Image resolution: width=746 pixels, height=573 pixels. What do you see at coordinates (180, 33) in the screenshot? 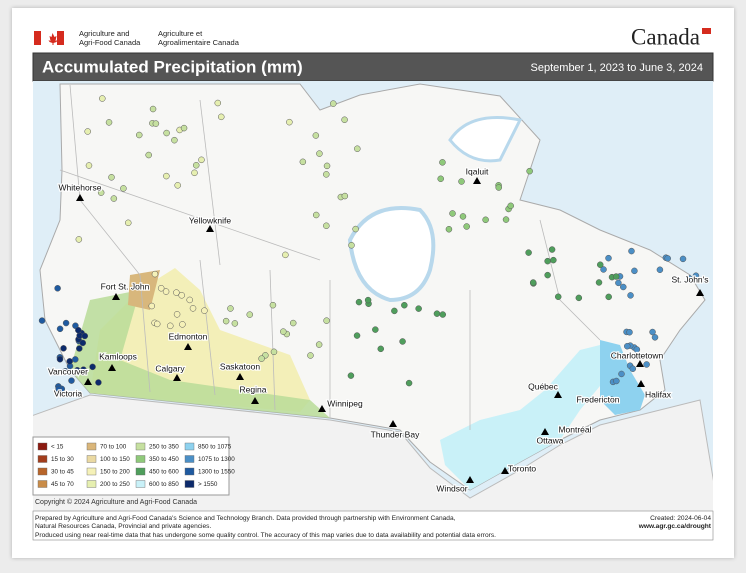
I see `dept-fr: Agriculture et` at bounding box center [180, 33].